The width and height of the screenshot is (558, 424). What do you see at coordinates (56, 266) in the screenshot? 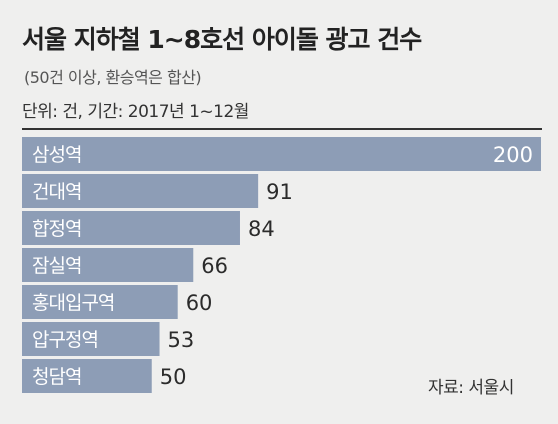
I see `category-label: 잠실역` at bounding box center [56, 266].